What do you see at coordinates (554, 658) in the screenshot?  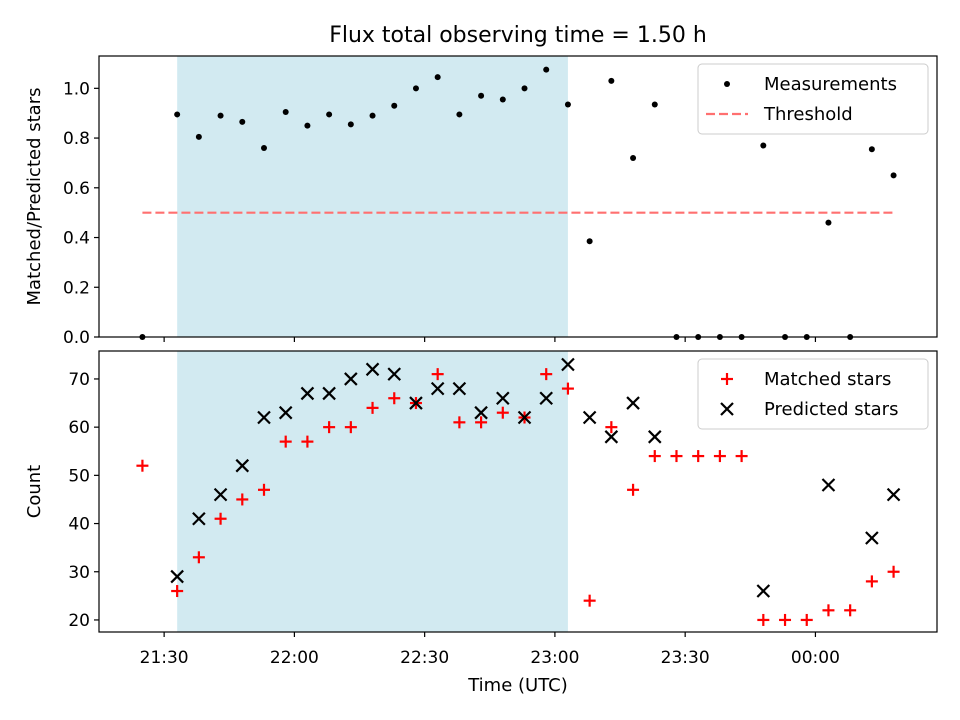 I see `x-tick-label: 23:00` at bounding box center [554, 658].